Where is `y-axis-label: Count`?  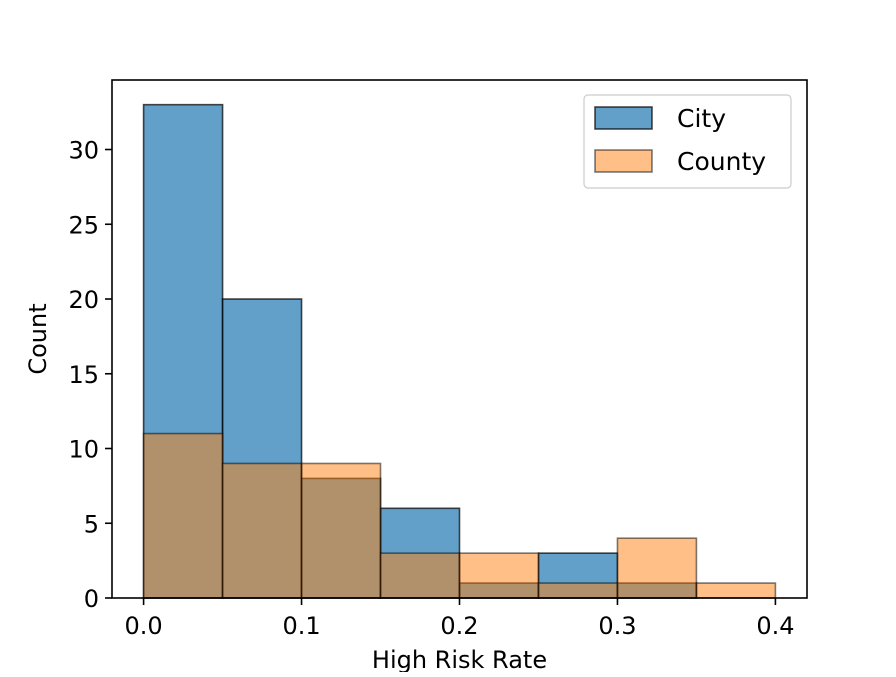 y-axis-label: Count is located at coordinates (38, 338).